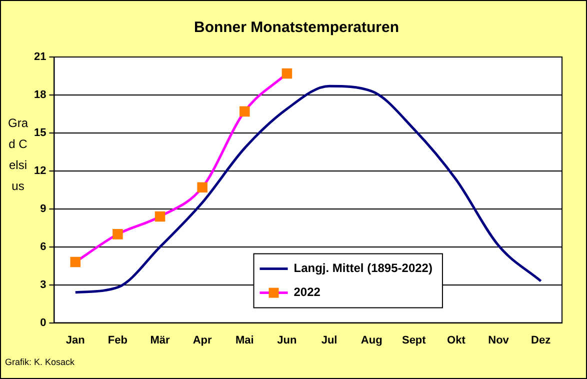 The image size is (587, 379). I want to click on x-tick-label: Okt, so click(456, 340).